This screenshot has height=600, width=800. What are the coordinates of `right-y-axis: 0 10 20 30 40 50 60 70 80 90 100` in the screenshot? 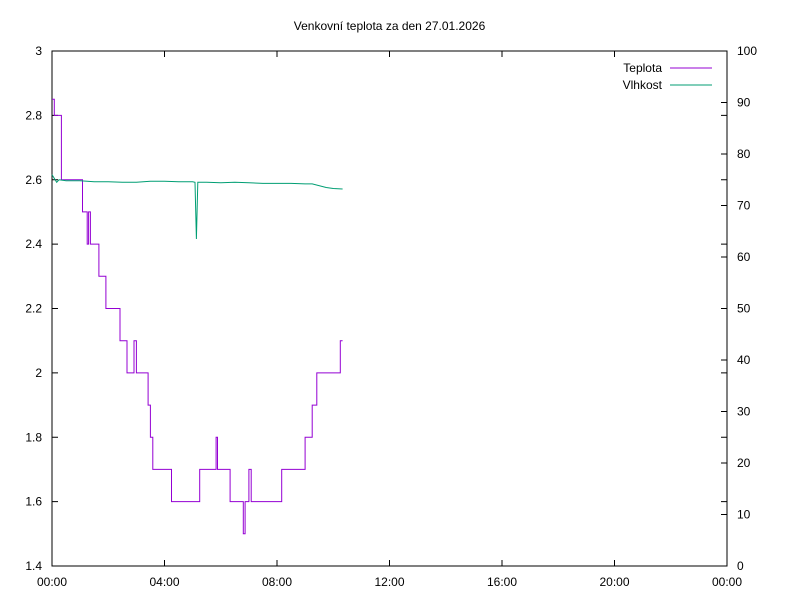 It's located at (739, 308).